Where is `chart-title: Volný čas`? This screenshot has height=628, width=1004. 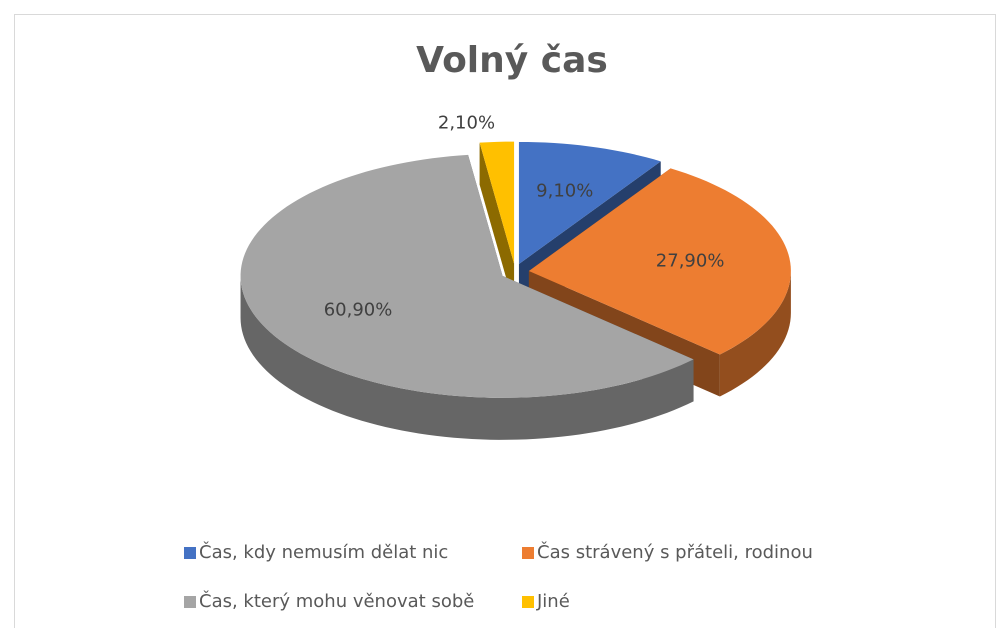 chart-title: Volný čas is located at coordinates (512, 60).